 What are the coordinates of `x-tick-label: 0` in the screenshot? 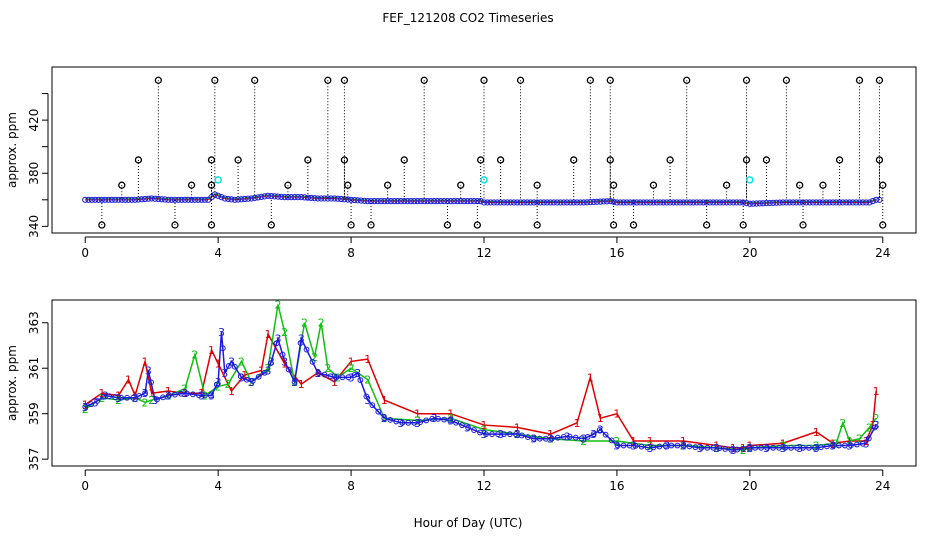 It's located at (85, 486).